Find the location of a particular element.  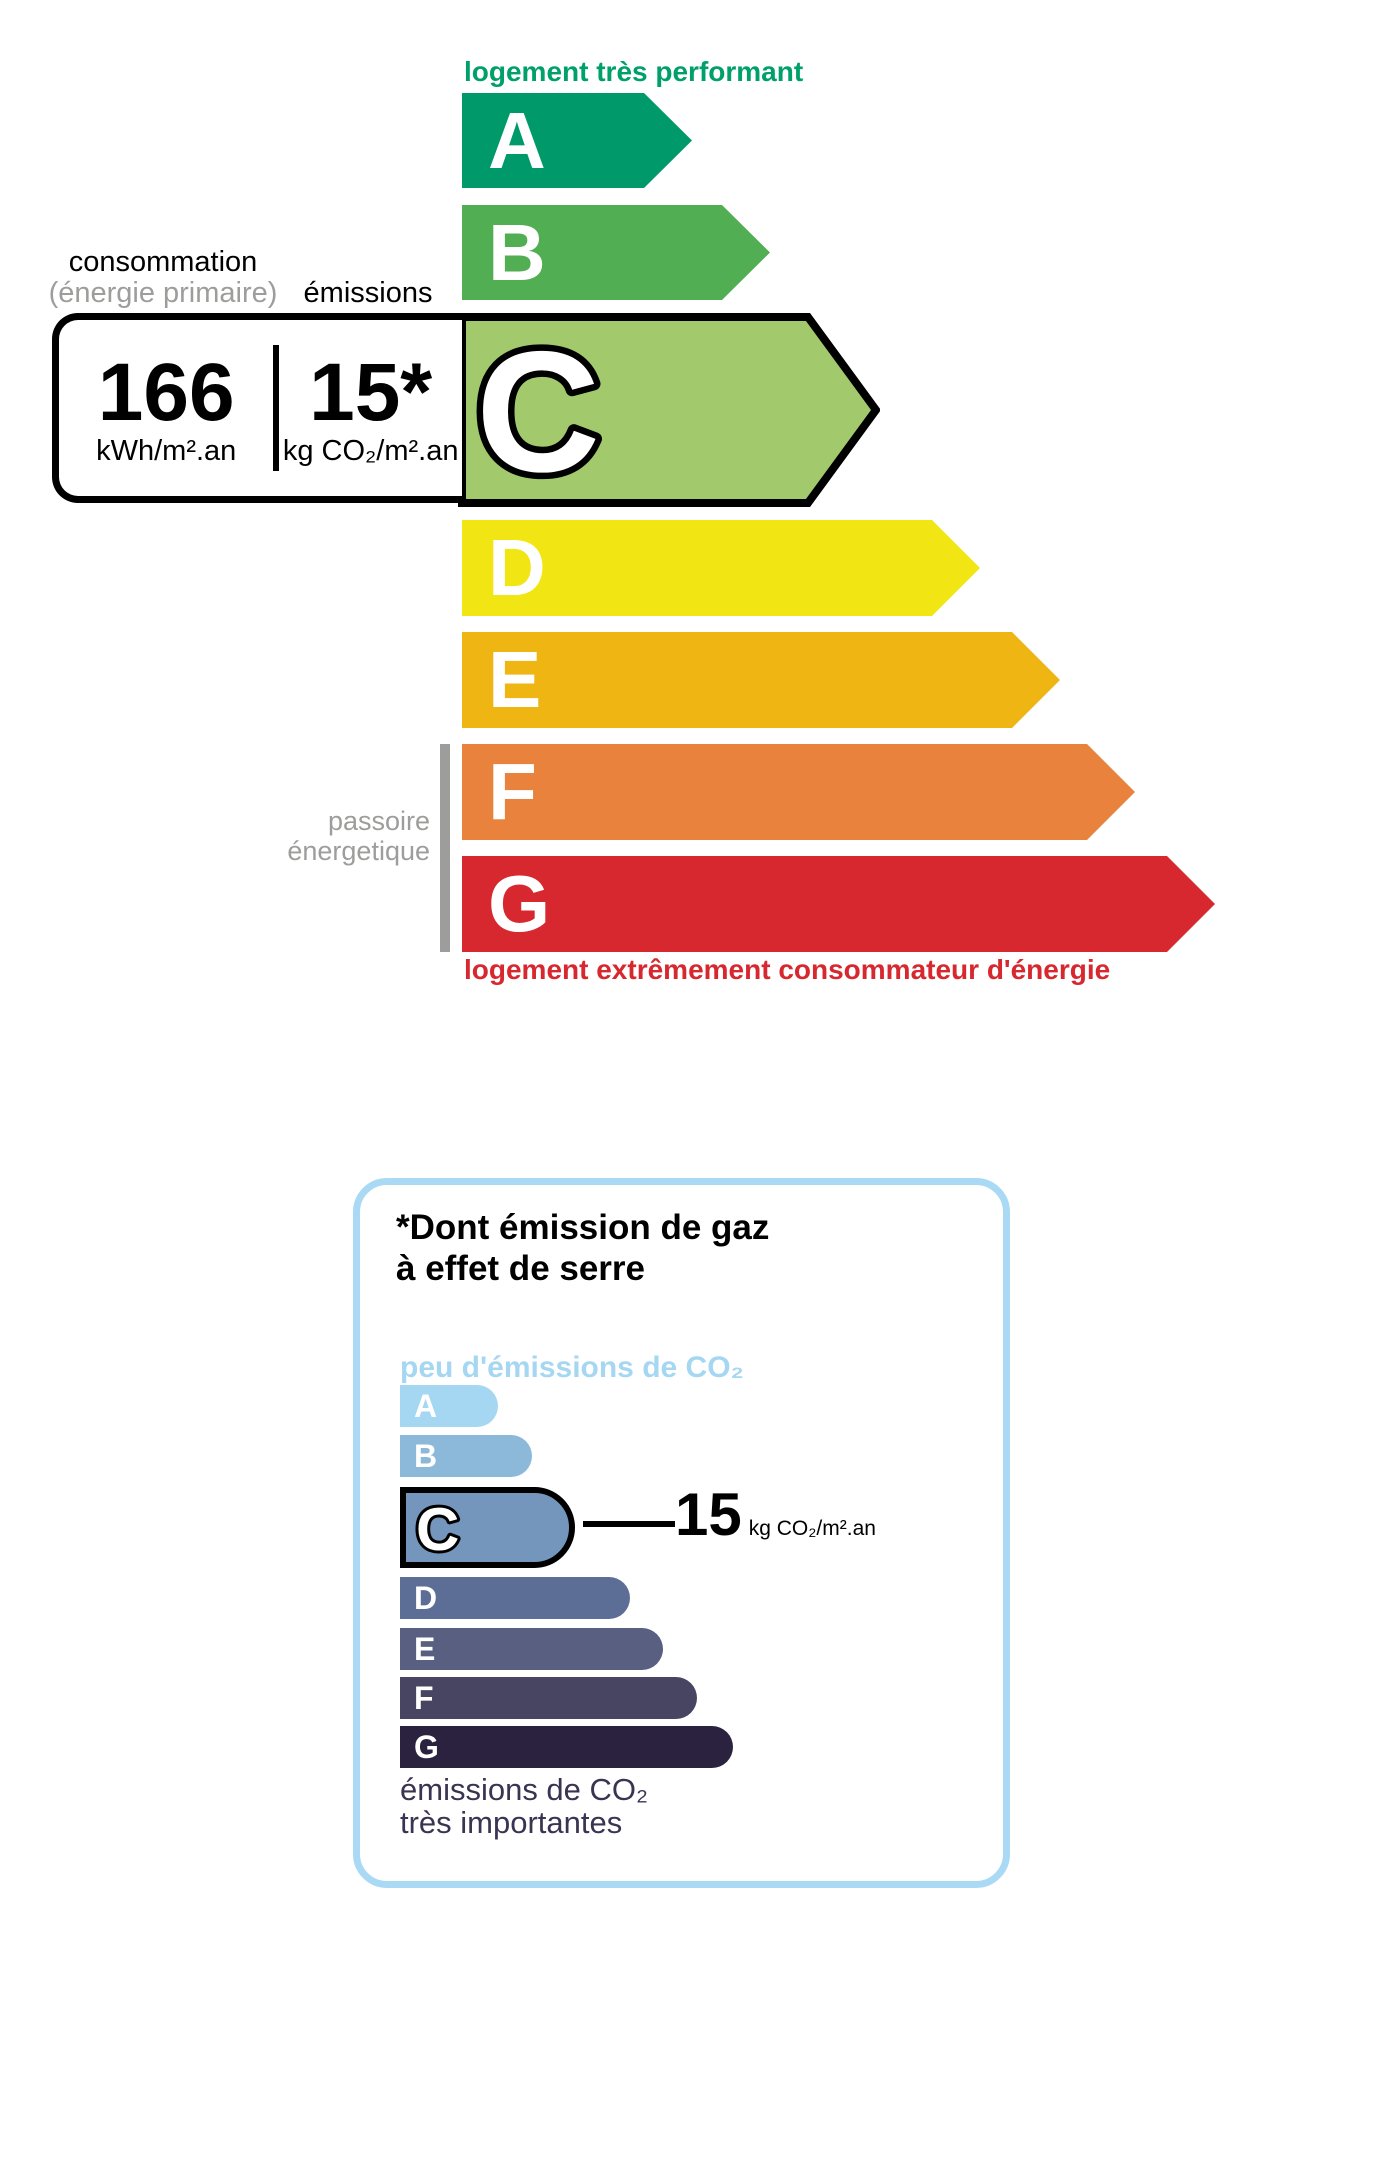

co2-bar-a: A is located at coordinates (449, 1406).